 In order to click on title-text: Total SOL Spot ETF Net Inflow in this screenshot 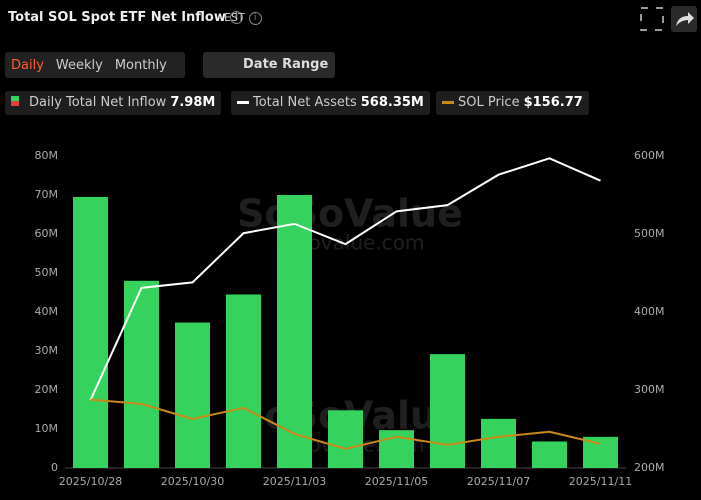, I will do `click(117, 17)`.